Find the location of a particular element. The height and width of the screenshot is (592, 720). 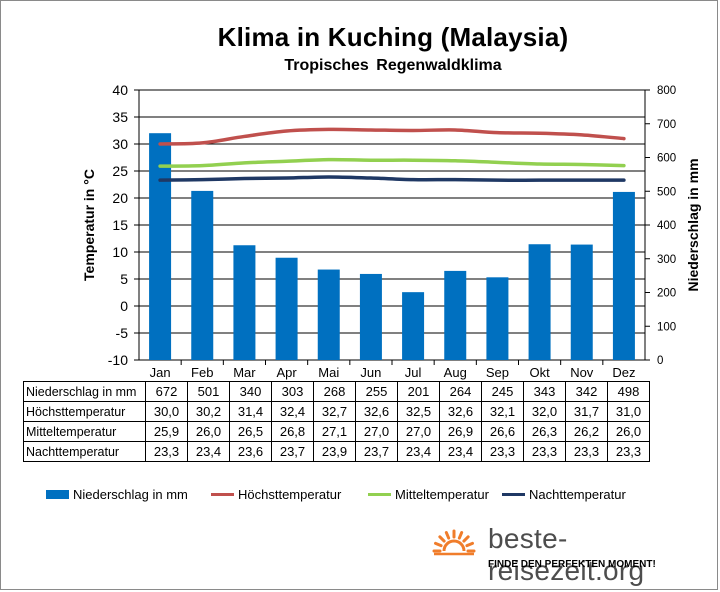

line-höchsttemperatur is located at coordinates (392, 136).